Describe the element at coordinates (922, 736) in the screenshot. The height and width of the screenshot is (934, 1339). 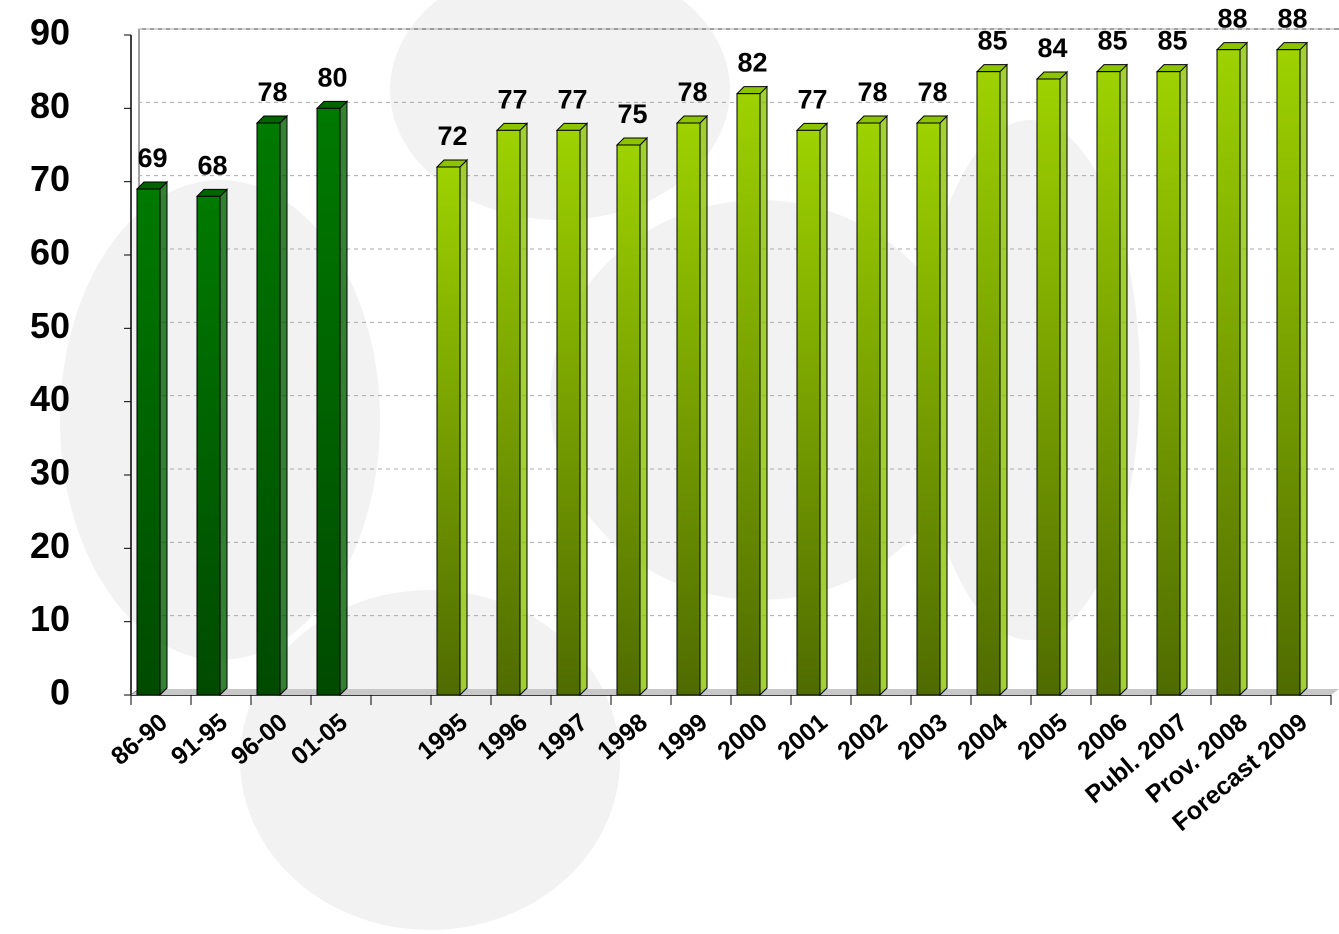
I see `x-tick-label: 2003` at that location.